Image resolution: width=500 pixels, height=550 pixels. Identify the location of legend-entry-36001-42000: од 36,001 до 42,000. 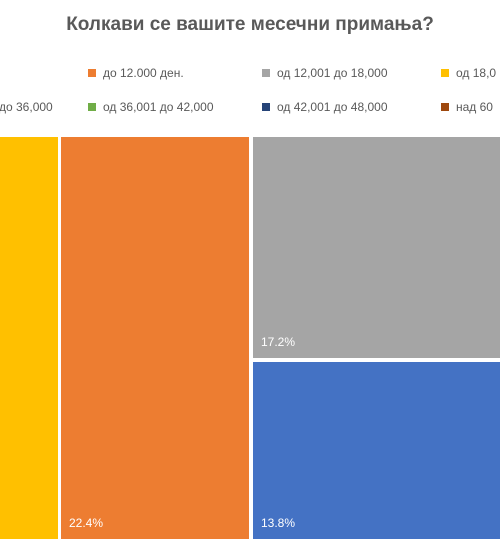
(151, 107).